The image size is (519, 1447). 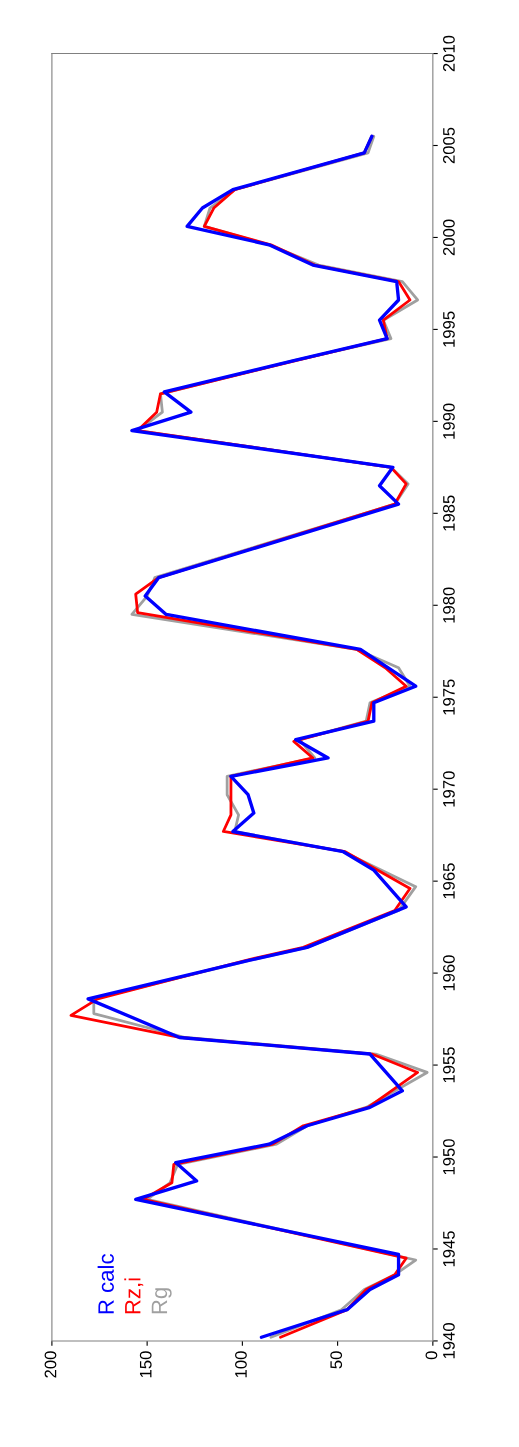 I want to click on x-tick-label: 200, so click(x=50, y=1364).